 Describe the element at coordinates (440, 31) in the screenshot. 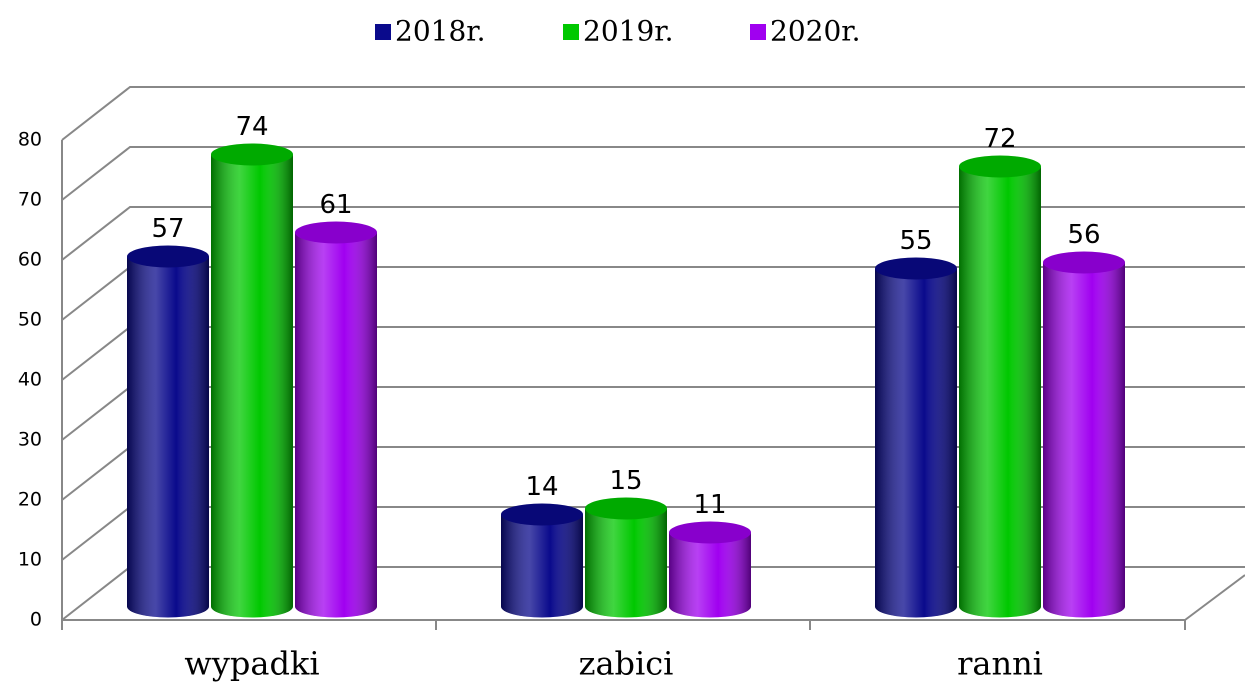

I see `legend-label: 2018r.` at that location.